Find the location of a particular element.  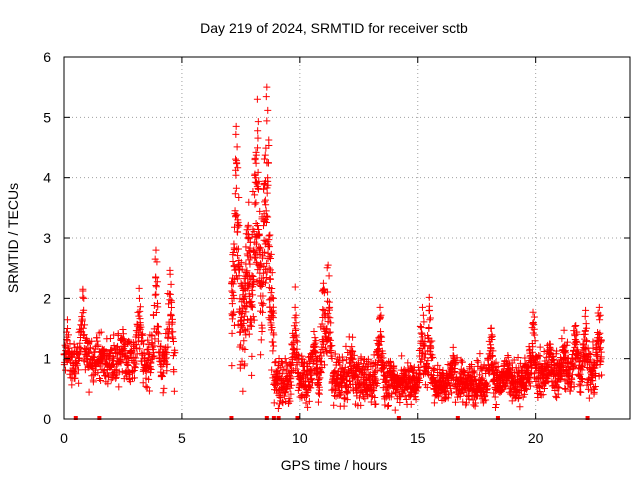

x-tick-label: 15 is located at coordinates (418, 438).